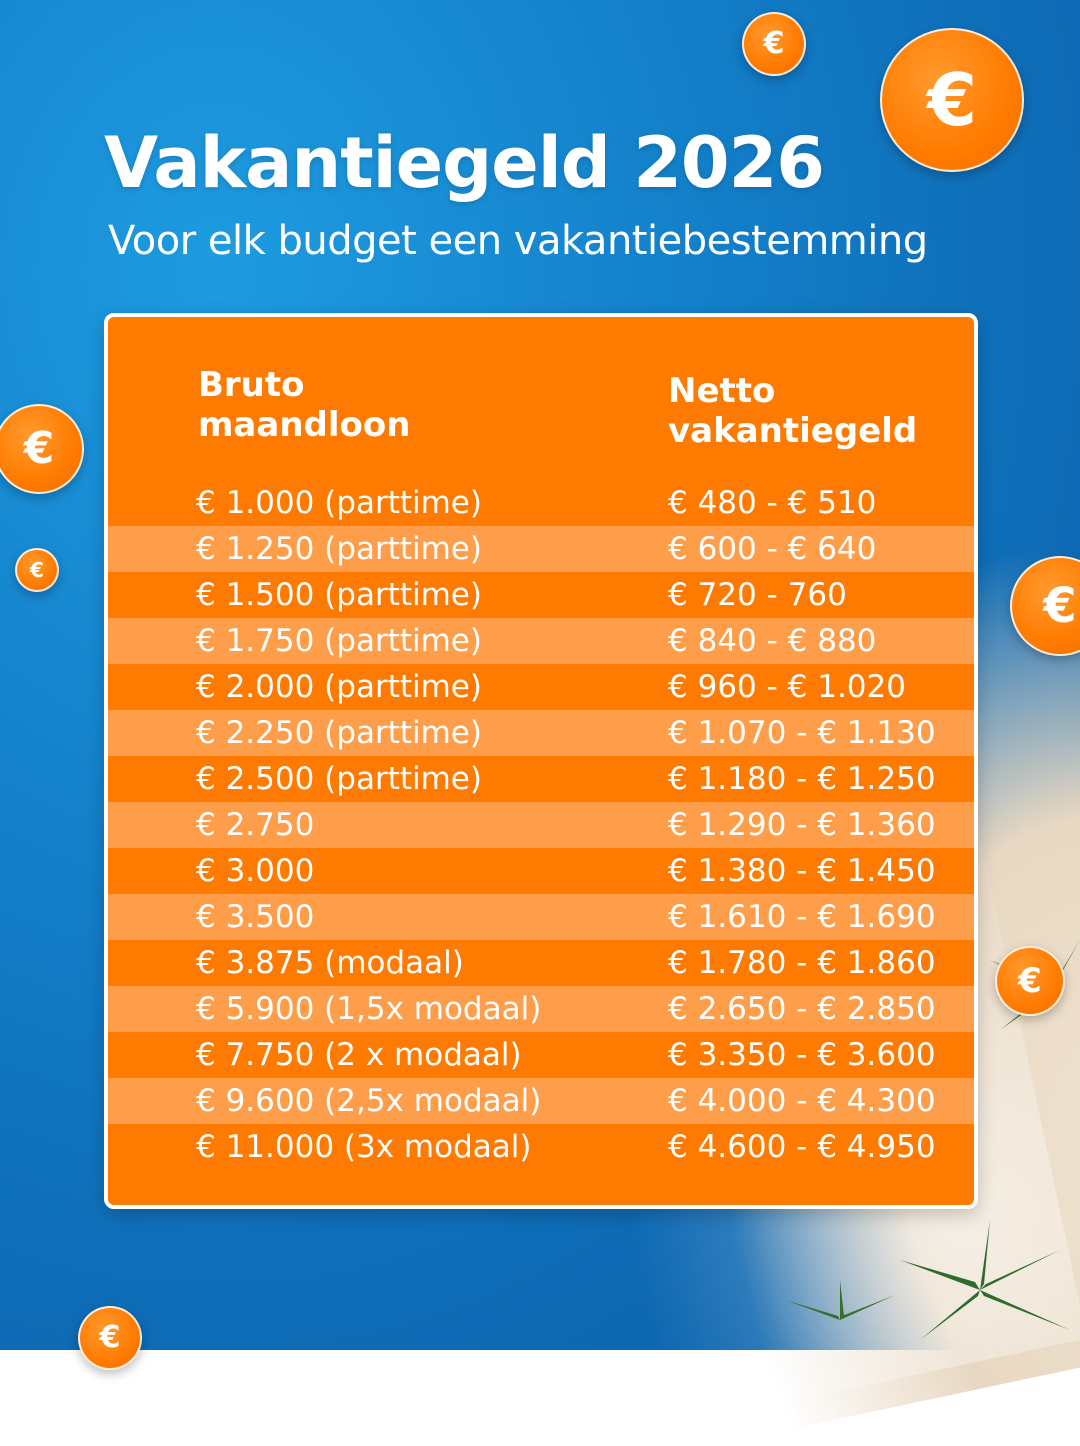 The image size is (1080, 1446). Describe the element at coordinates (541, 1055) in the screenshot. I see `table-row: € 7.750 (2 x modaal) € 3.350 - € 3.600` at that location.